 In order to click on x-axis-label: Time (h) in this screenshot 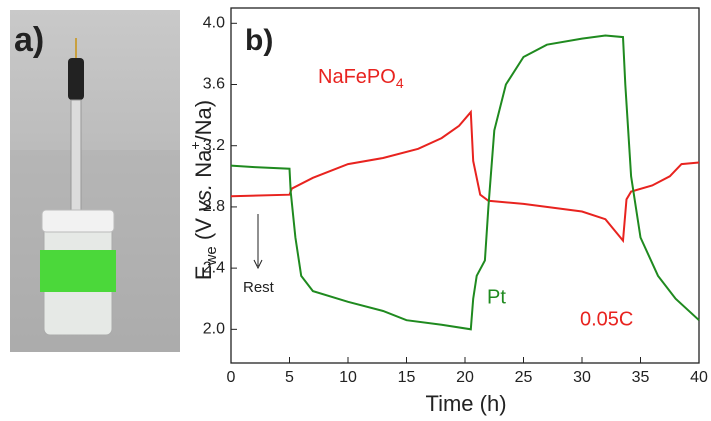, I will do `click(465, 403)`.